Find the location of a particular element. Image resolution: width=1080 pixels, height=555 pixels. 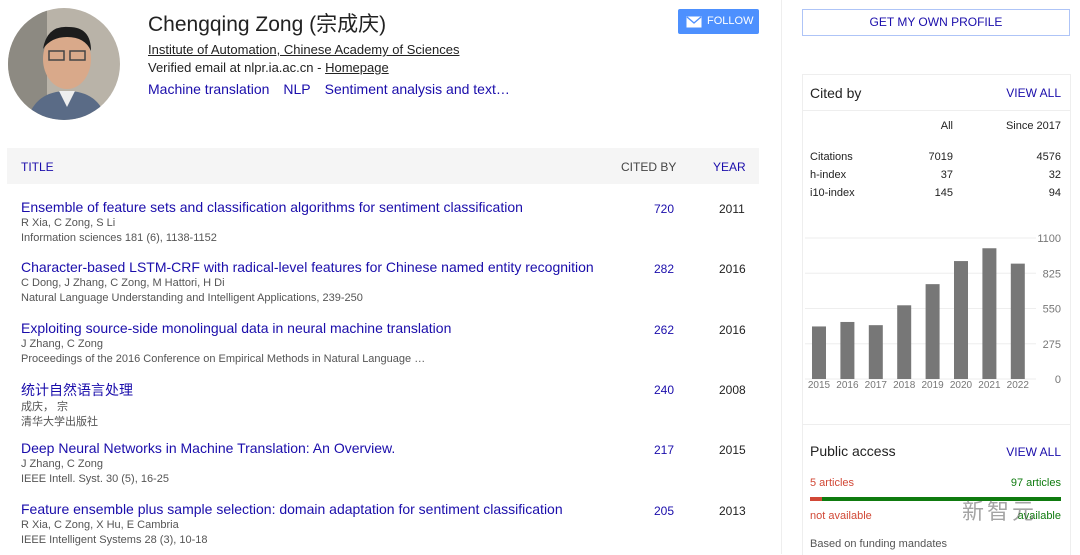

x-tick-label: 2020 is located at coordinates (961, 385).